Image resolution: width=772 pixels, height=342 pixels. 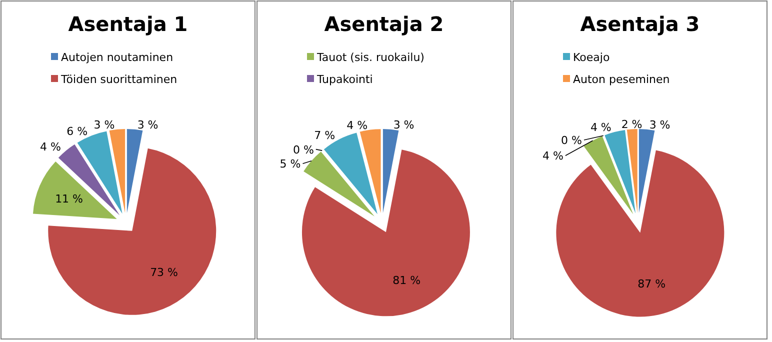 I want to click on chart-title: Asentaja 1, so click(x=128, y=24).